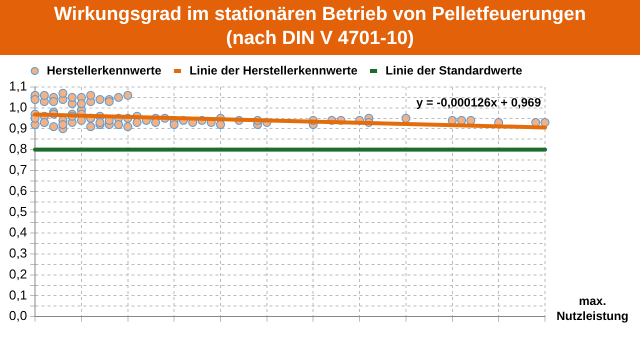  I want to click on chart-subtitle: (nach DIN V 4701-10), so click(320, 39).